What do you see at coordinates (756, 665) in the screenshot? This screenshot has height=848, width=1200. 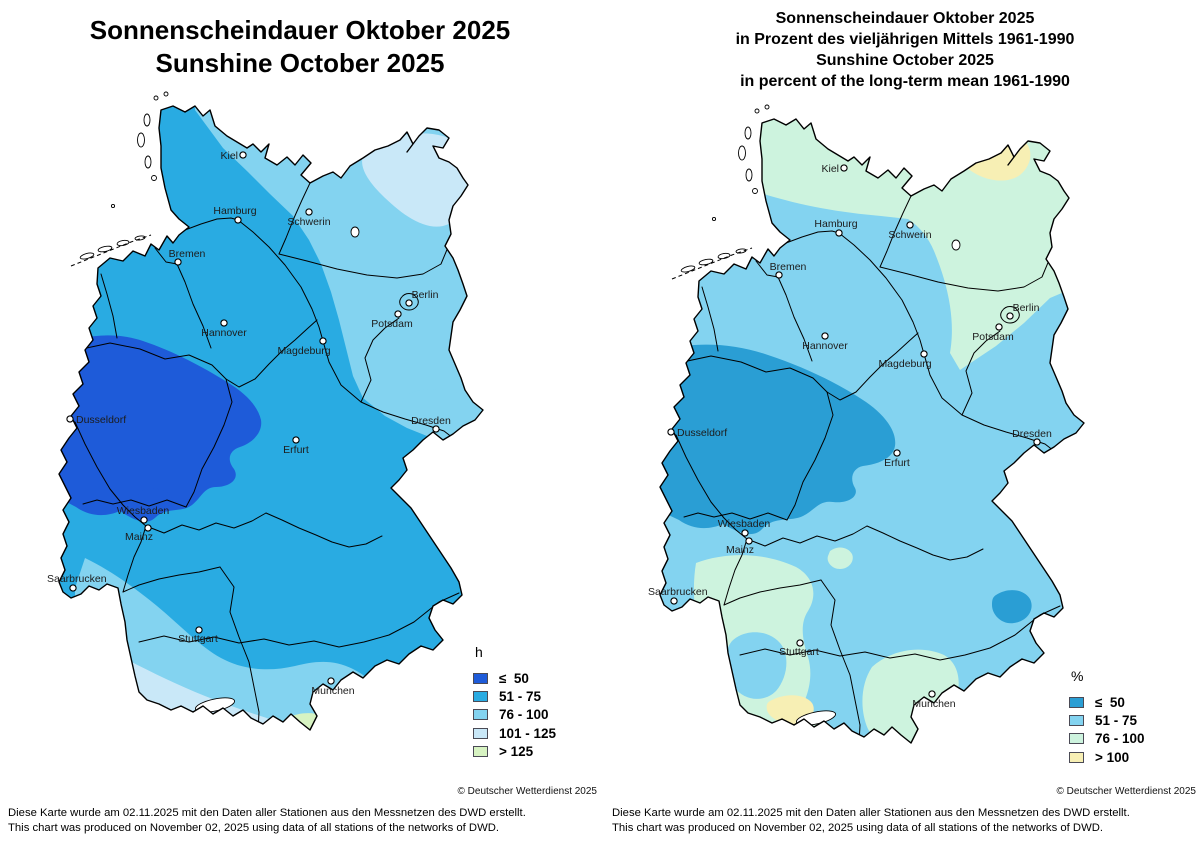 I see `zone-51-75pct-enclave` at bounding box center [756, 665].